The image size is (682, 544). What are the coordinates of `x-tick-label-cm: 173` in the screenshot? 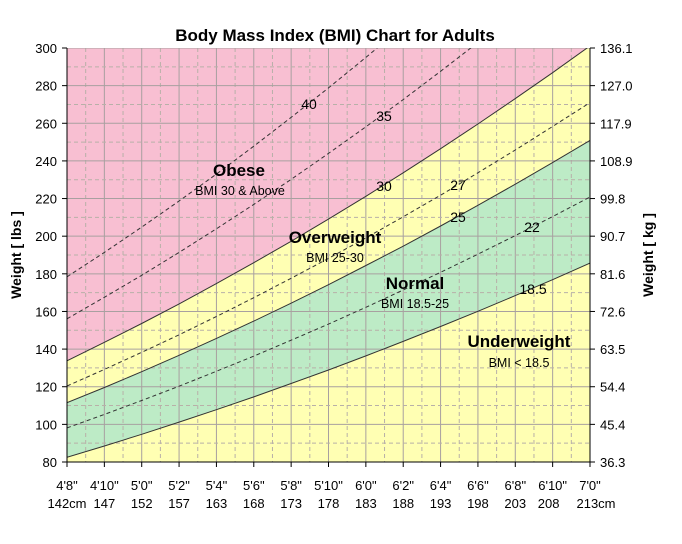 It's located at (291, 503).